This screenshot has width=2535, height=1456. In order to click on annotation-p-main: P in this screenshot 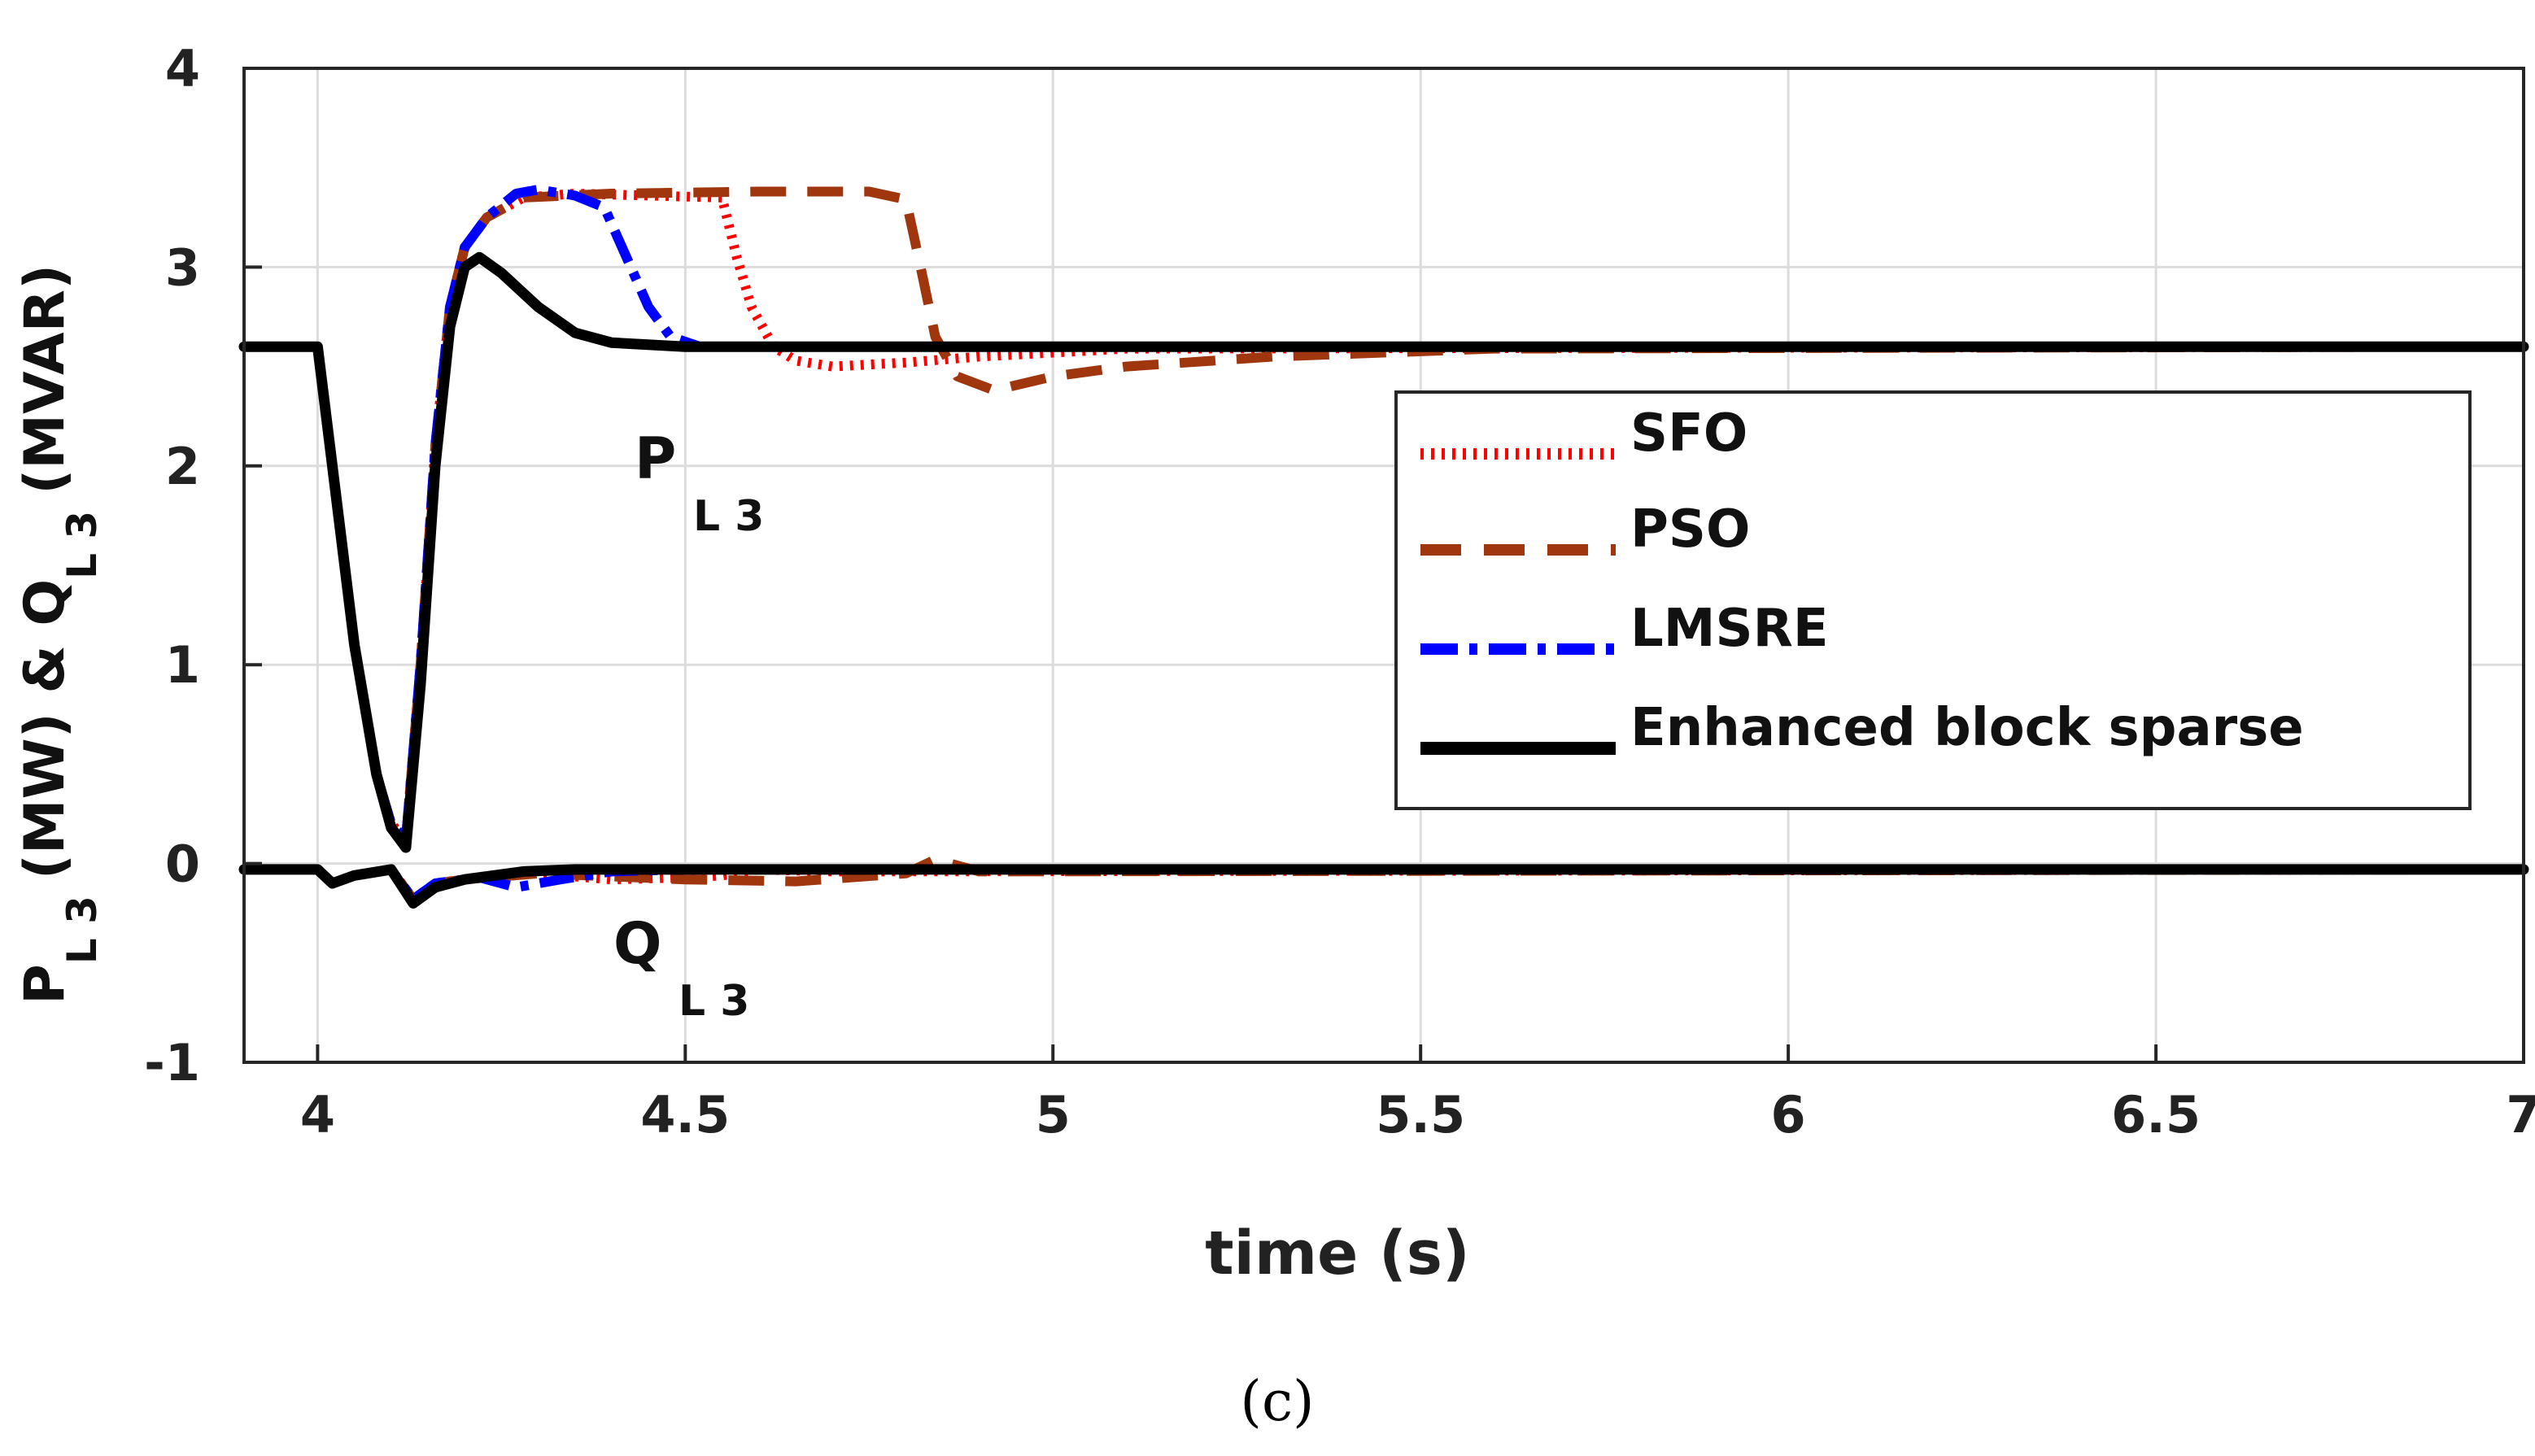, I will do `click(655, 459)`.